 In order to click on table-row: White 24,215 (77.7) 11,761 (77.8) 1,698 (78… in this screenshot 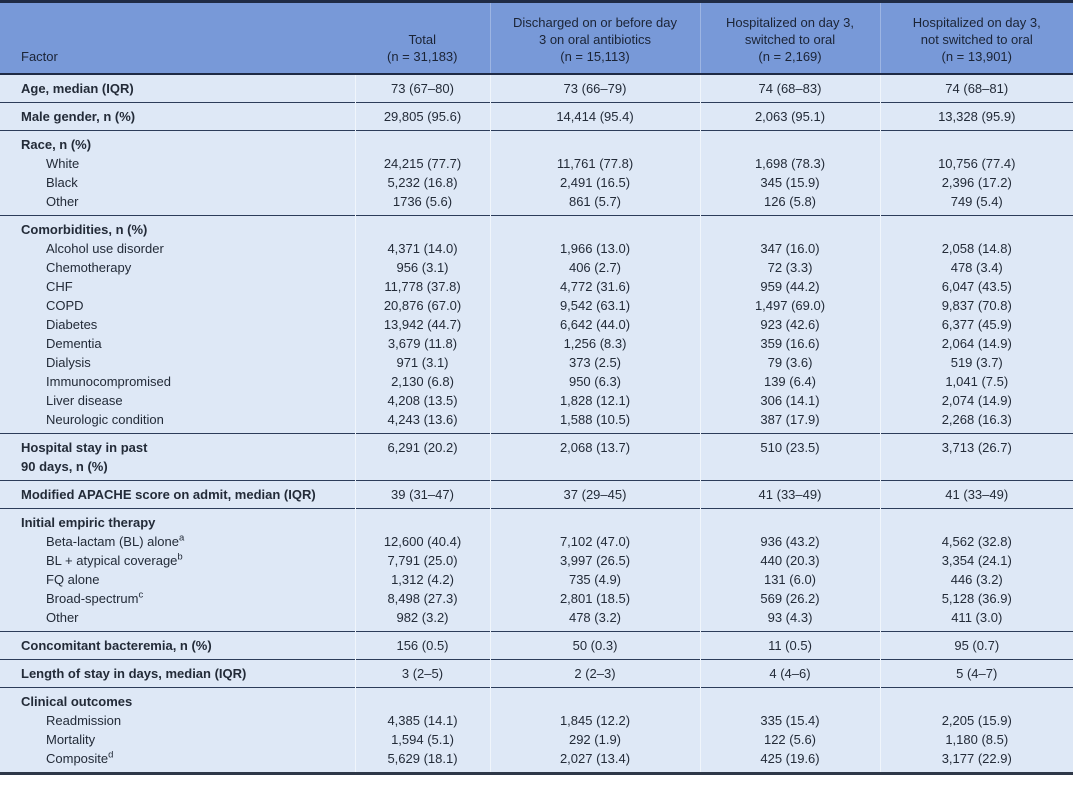, I will do `click(536, 163)`.